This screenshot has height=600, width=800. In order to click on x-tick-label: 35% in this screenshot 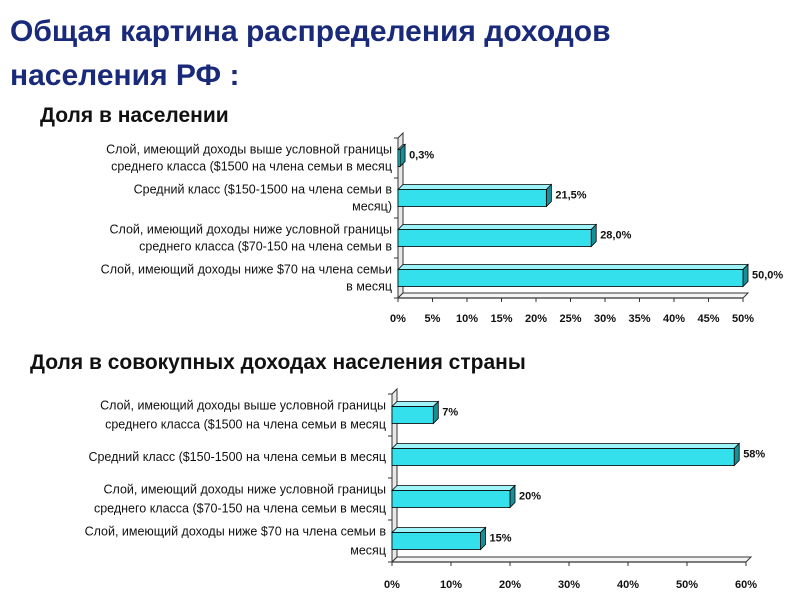, I will do `click(639, 319)`.